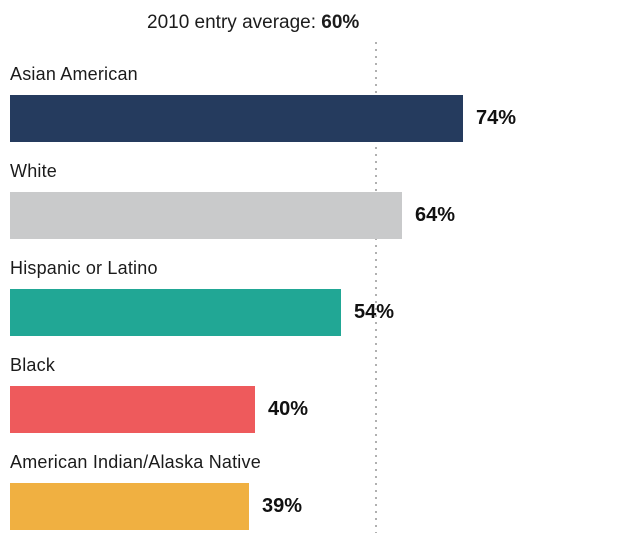  What do you see at coordinates (34, 171) in the screenshot?
I see `category-label: White` at bounding box center [34, 171].